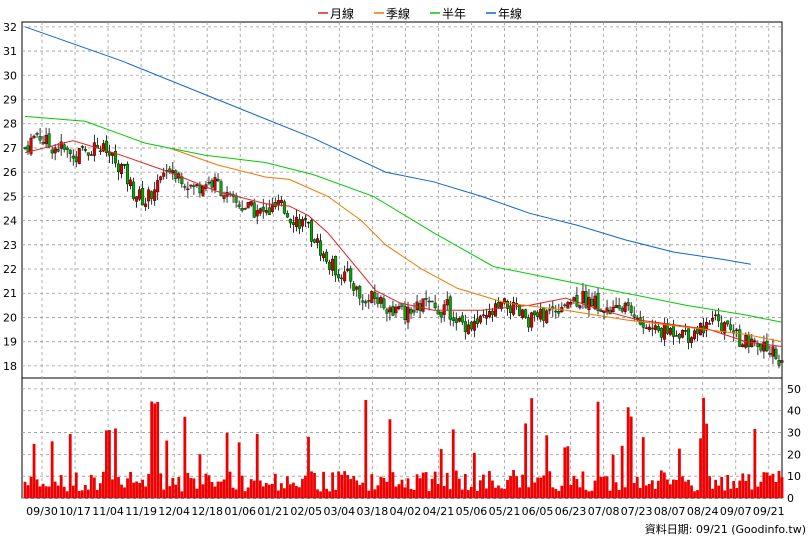  I want to click on legend-label-1: 季線, so click(398, 13).